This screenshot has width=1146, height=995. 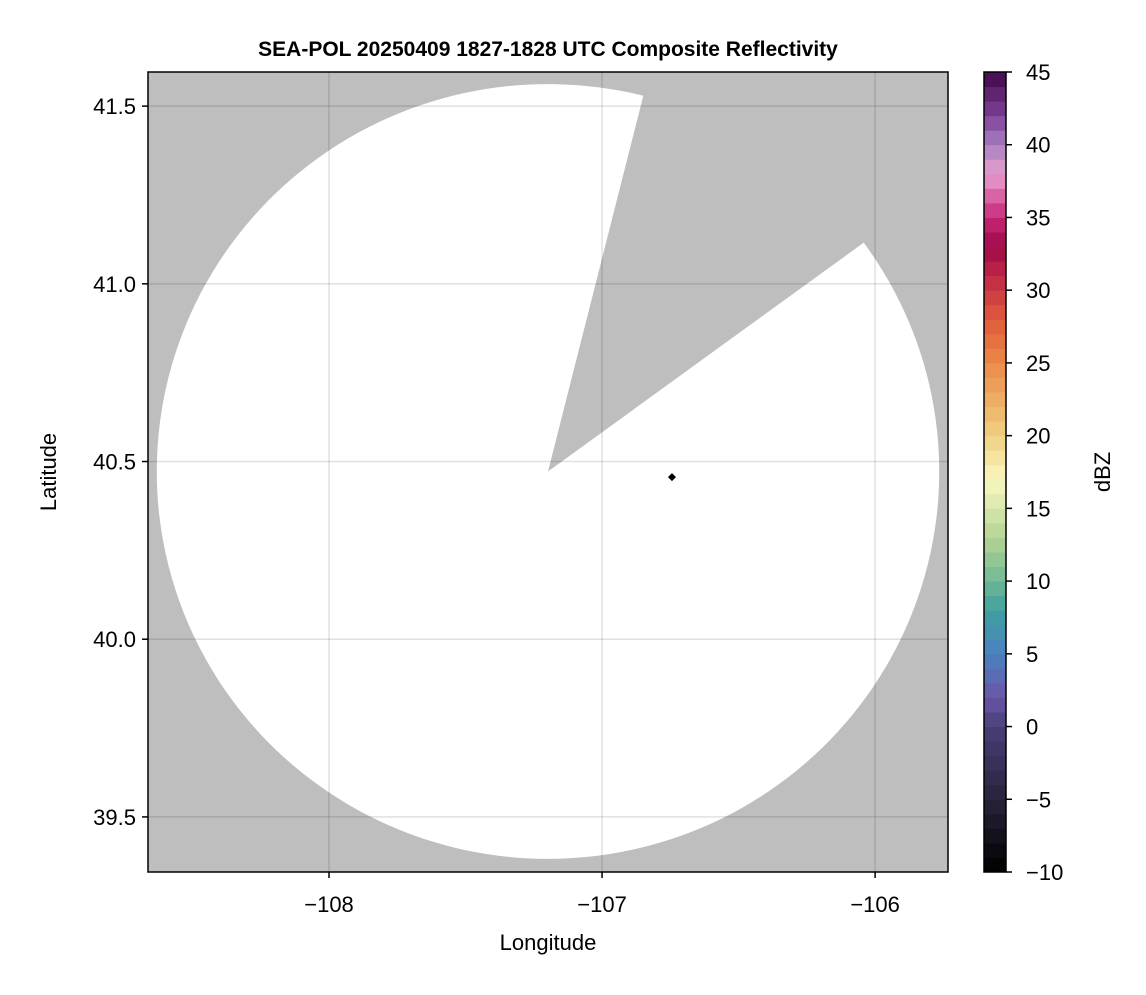 I want to click on colorbar-tick-label: 45, so click(x=1038, y=72).